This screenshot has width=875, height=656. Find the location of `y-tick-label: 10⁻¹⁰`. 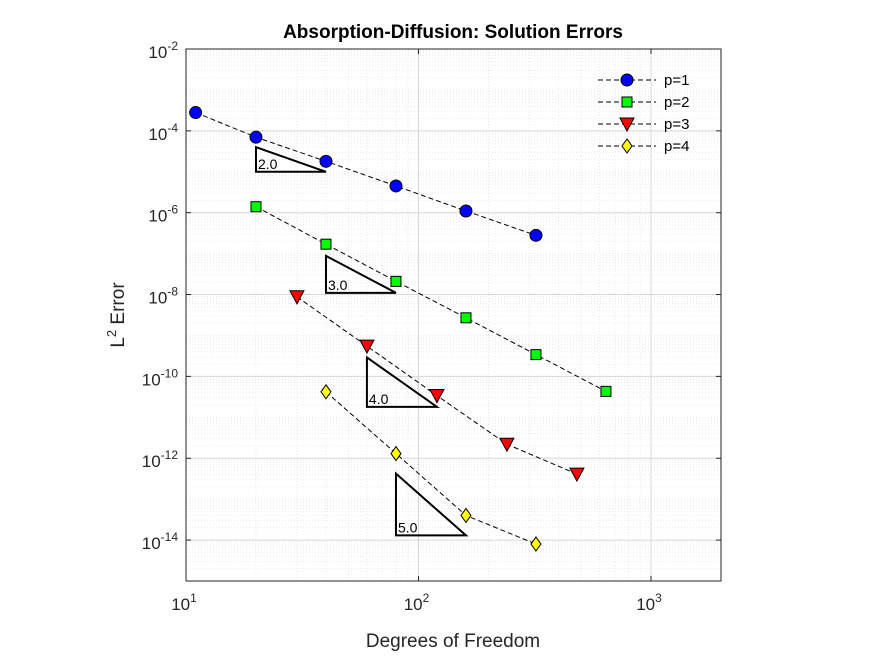

y-tick-label: 10⁻¹⁰ is located at coordinates (160, 377).